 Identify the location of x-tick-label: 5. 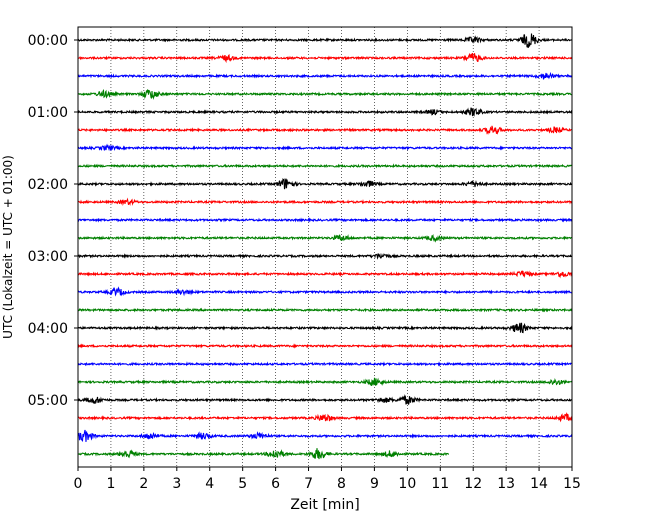
(242, 484).